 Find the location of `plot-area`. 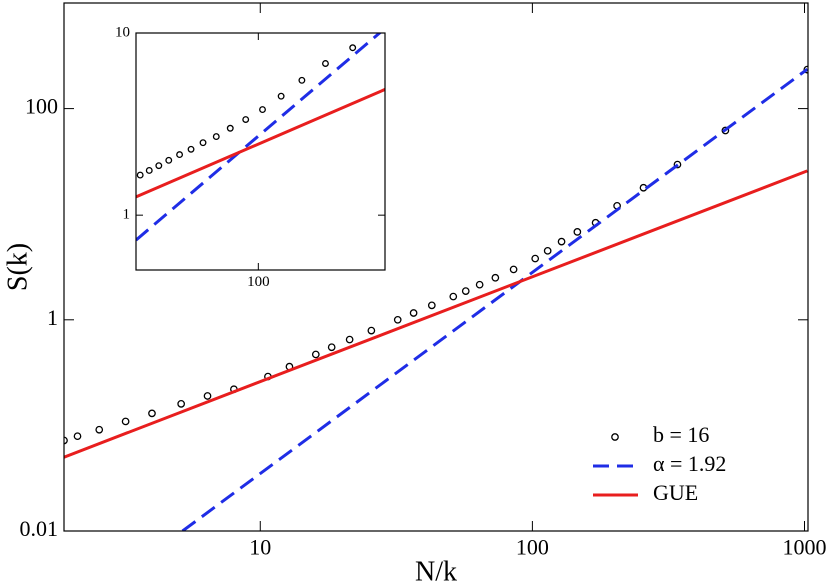

plot-area is located at coordinates (260, 151).